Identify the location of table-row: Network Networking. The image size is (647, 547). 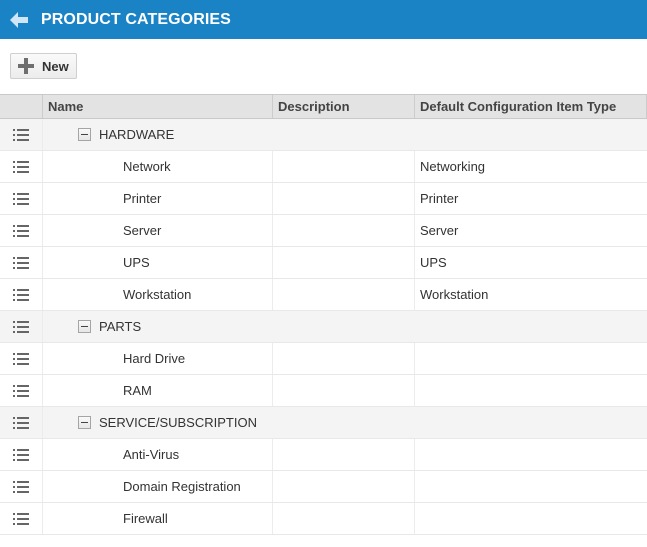
(323, 167).